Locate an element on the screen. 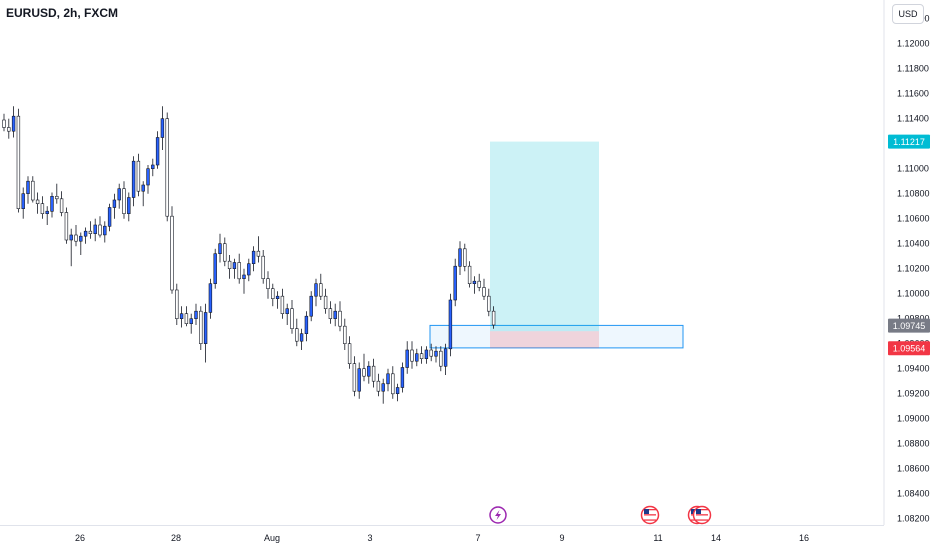 The width and height of the screenshot is (932, 555). support-zone is located at coordinates (556, 336).